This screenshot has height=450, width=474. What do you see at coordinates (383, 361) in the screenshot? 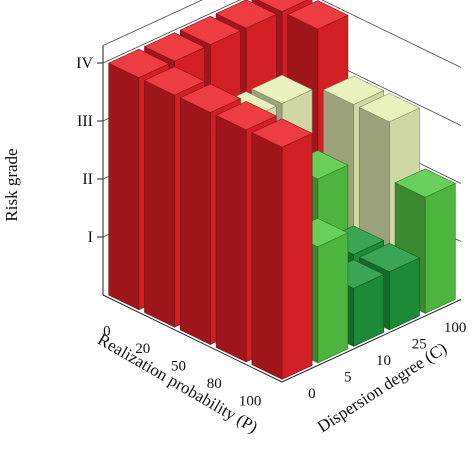
I see `y-tick-label: 10` at bounding box center [383, 361].